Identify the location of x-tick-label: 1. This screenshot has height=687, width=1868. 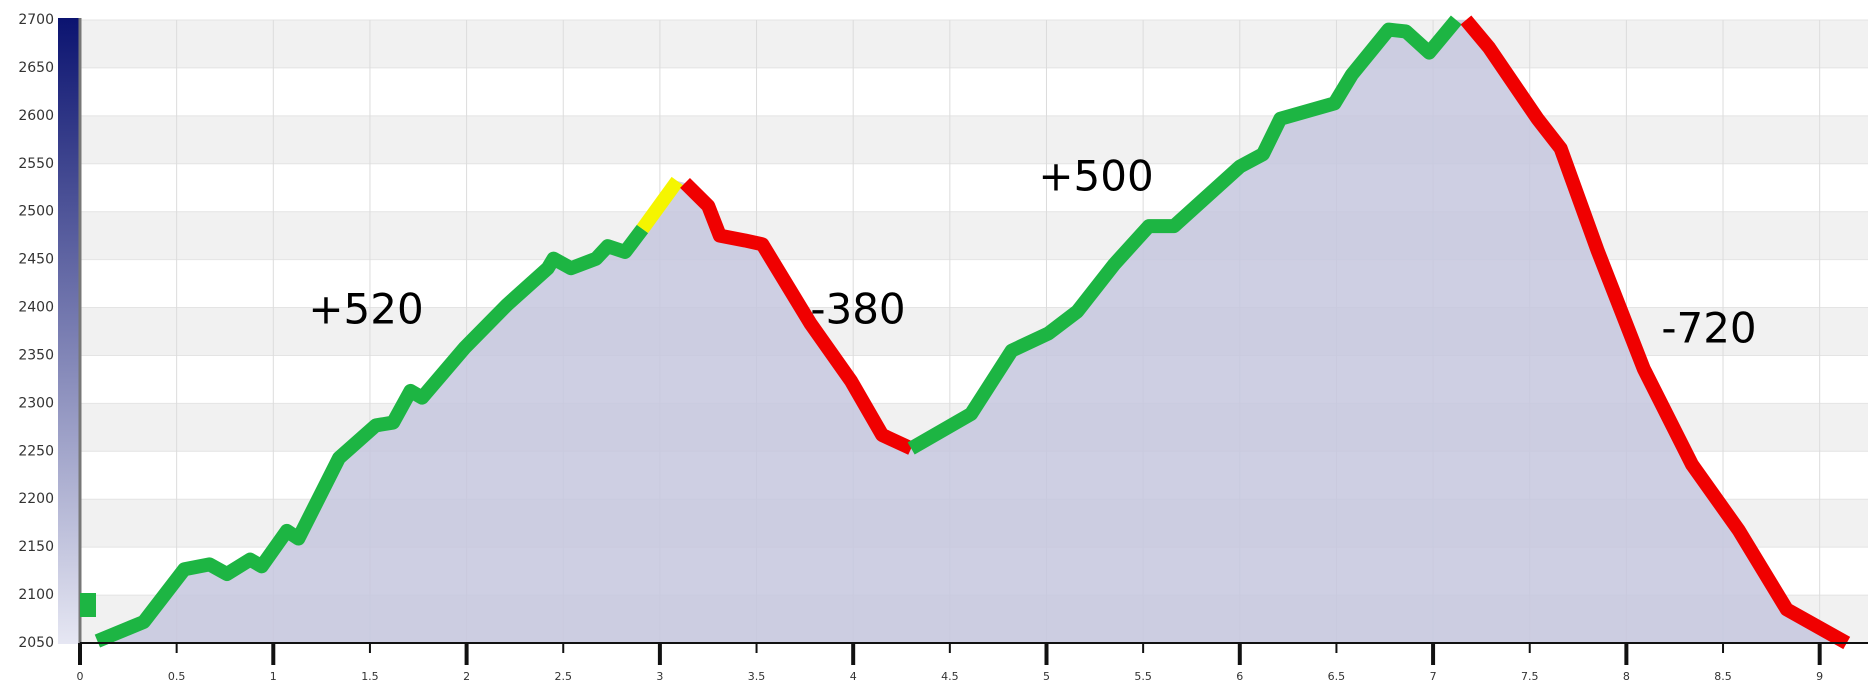
(273, 676).